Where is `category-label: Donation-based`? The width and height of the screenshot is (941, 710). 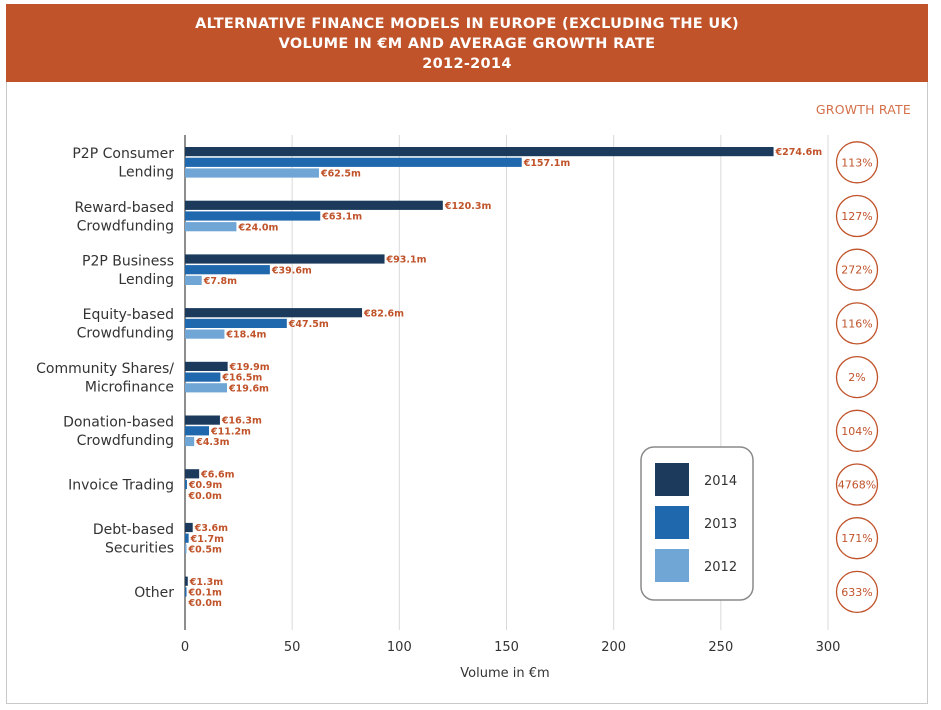 category-label: Donation-based is located at coordinates (118, 423).